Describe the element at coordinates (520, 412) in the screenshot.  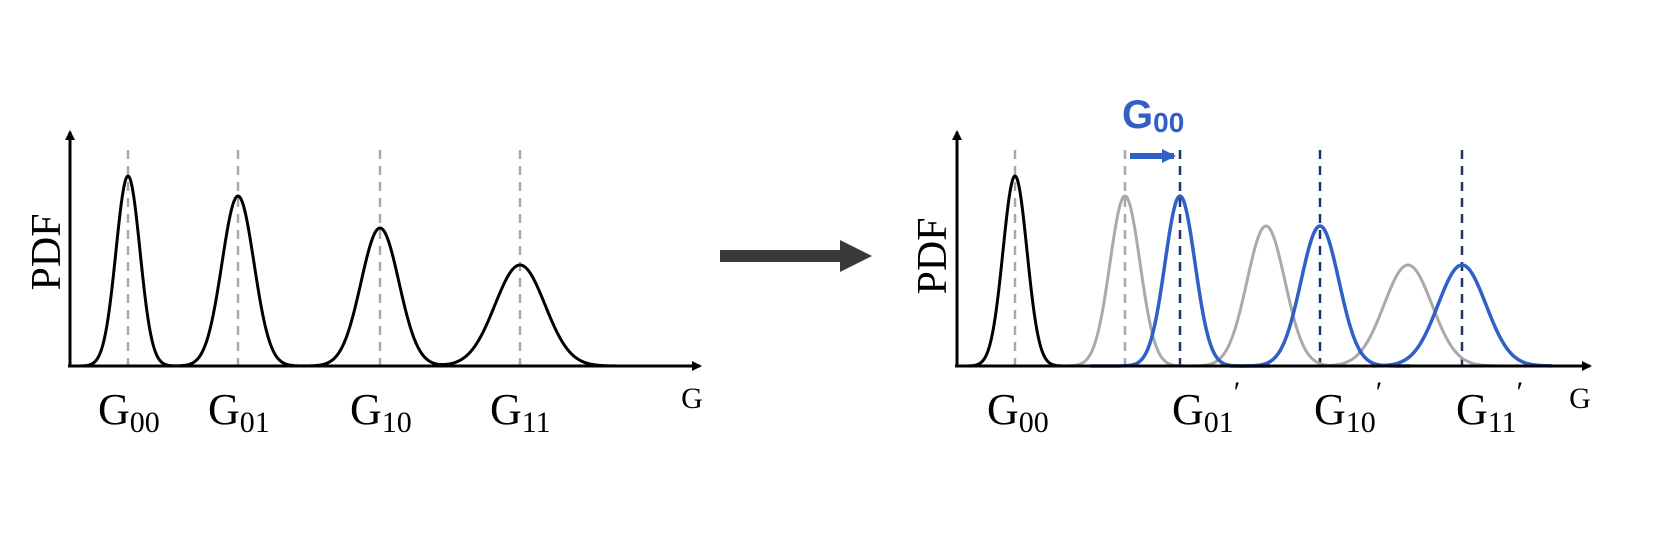
I see `left-level-label-g11: G11` at that location.